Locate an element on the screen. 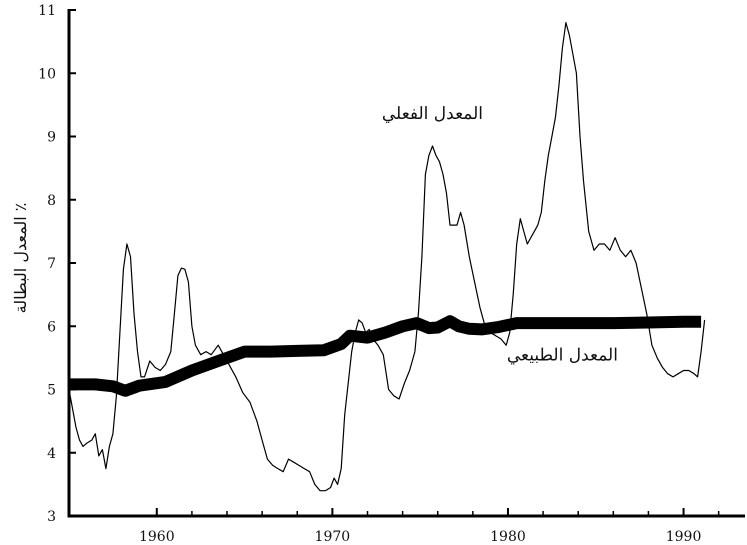  y-tick-label: 6 is located at coordinates (51, 327).